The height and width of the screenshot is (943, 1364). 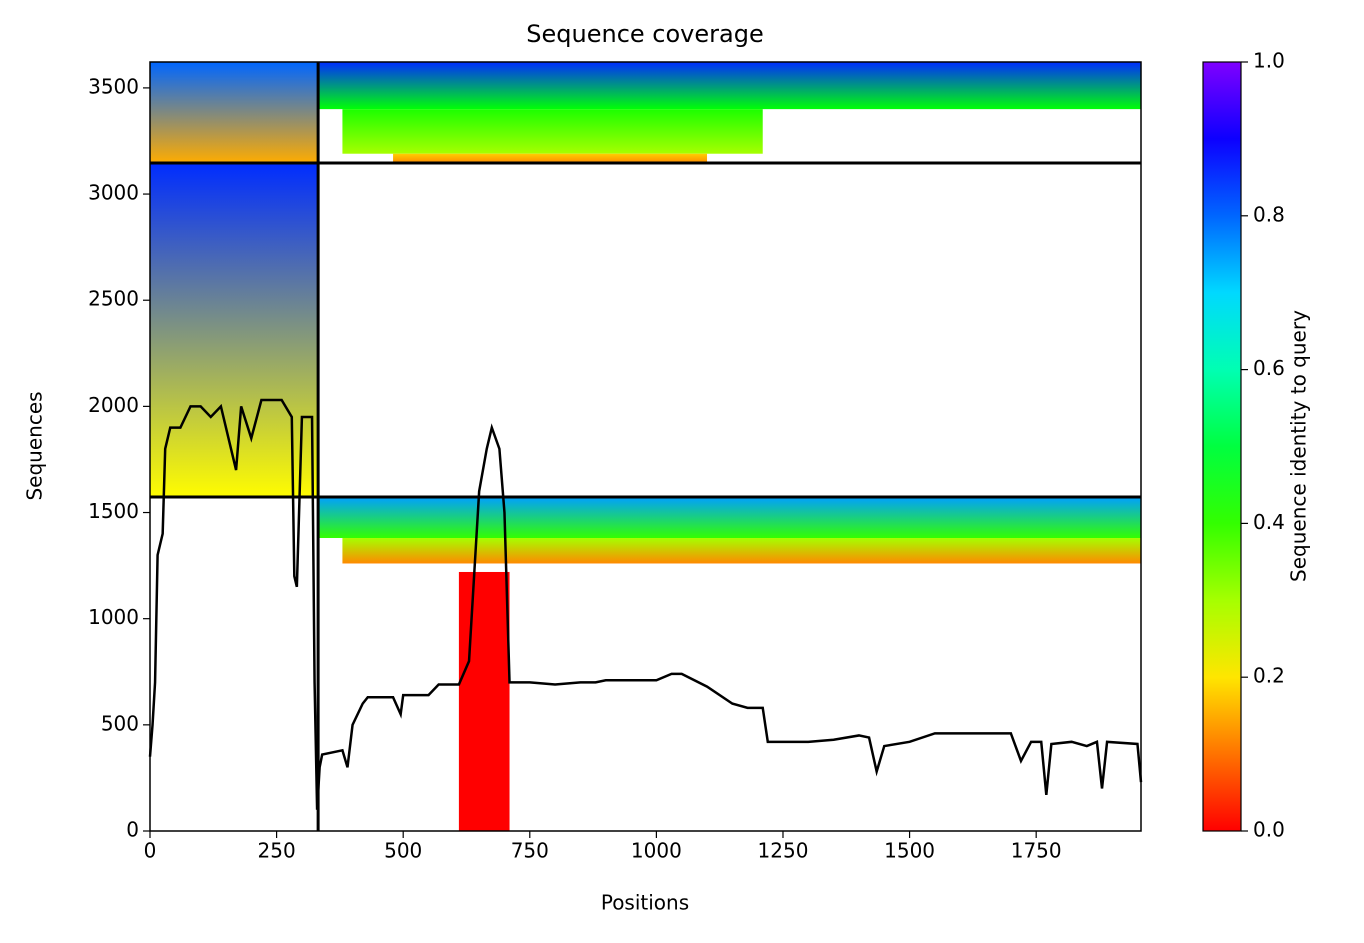 I want to click on colorbar-tick-label: 0.4, so click(x=1269, y=522).